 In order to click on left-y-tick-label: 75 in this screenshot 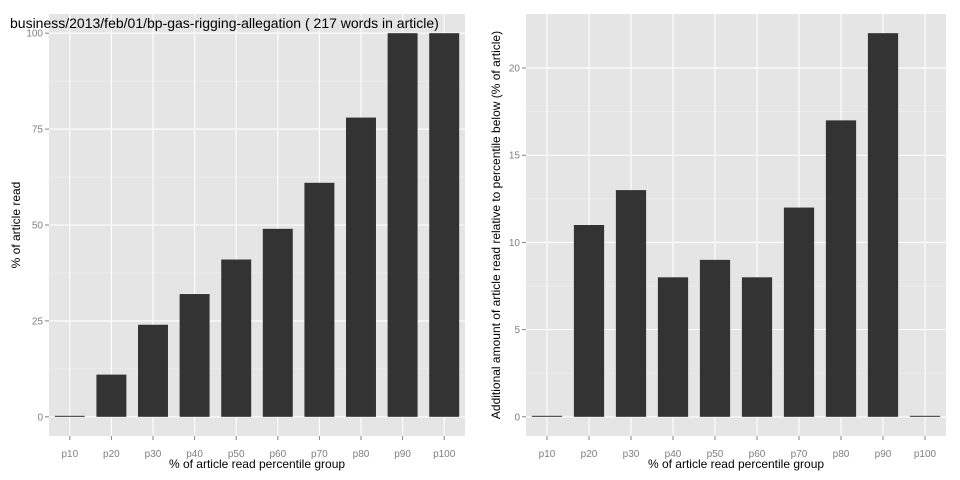, I will do `click(38, 130)`.